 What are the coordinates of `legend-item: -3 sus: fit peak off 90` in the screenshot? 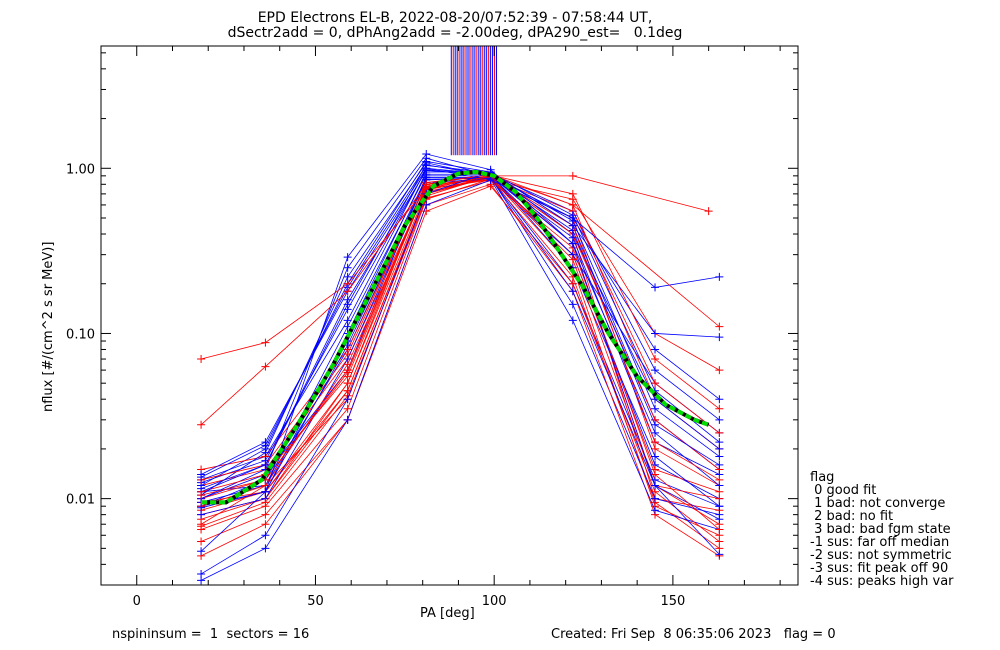 It's located at (879, 568).